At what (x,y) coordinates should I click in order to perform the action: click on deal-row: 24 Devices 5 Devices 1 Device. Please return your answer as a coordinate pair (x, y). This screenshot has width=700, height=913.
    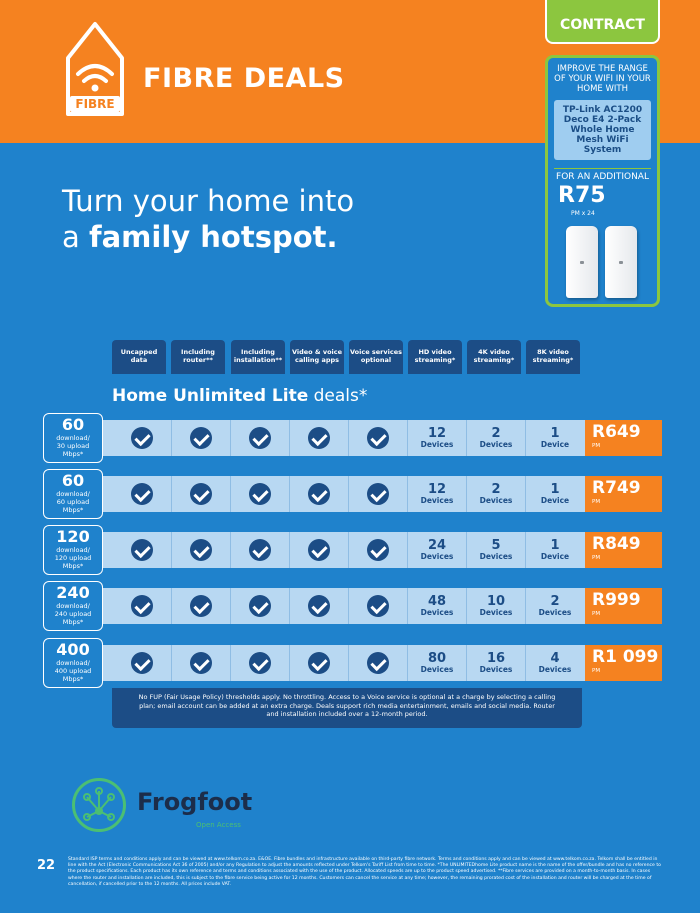
    Looking at the image, I should click on (344, 550).